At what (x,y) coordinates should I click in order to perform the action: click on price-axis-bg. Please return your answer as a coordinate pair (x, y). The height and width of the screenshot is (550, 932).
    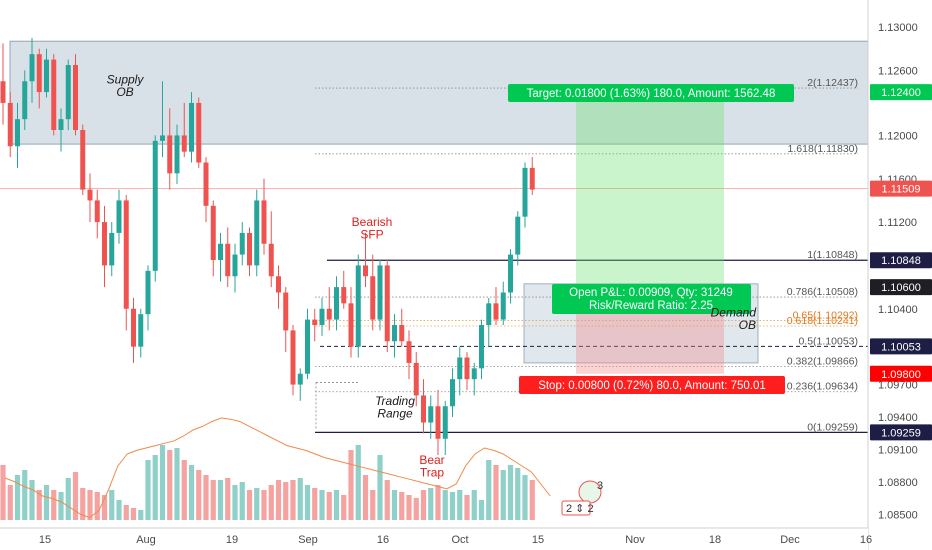
    Looking at the image, I should click on (900, 275).